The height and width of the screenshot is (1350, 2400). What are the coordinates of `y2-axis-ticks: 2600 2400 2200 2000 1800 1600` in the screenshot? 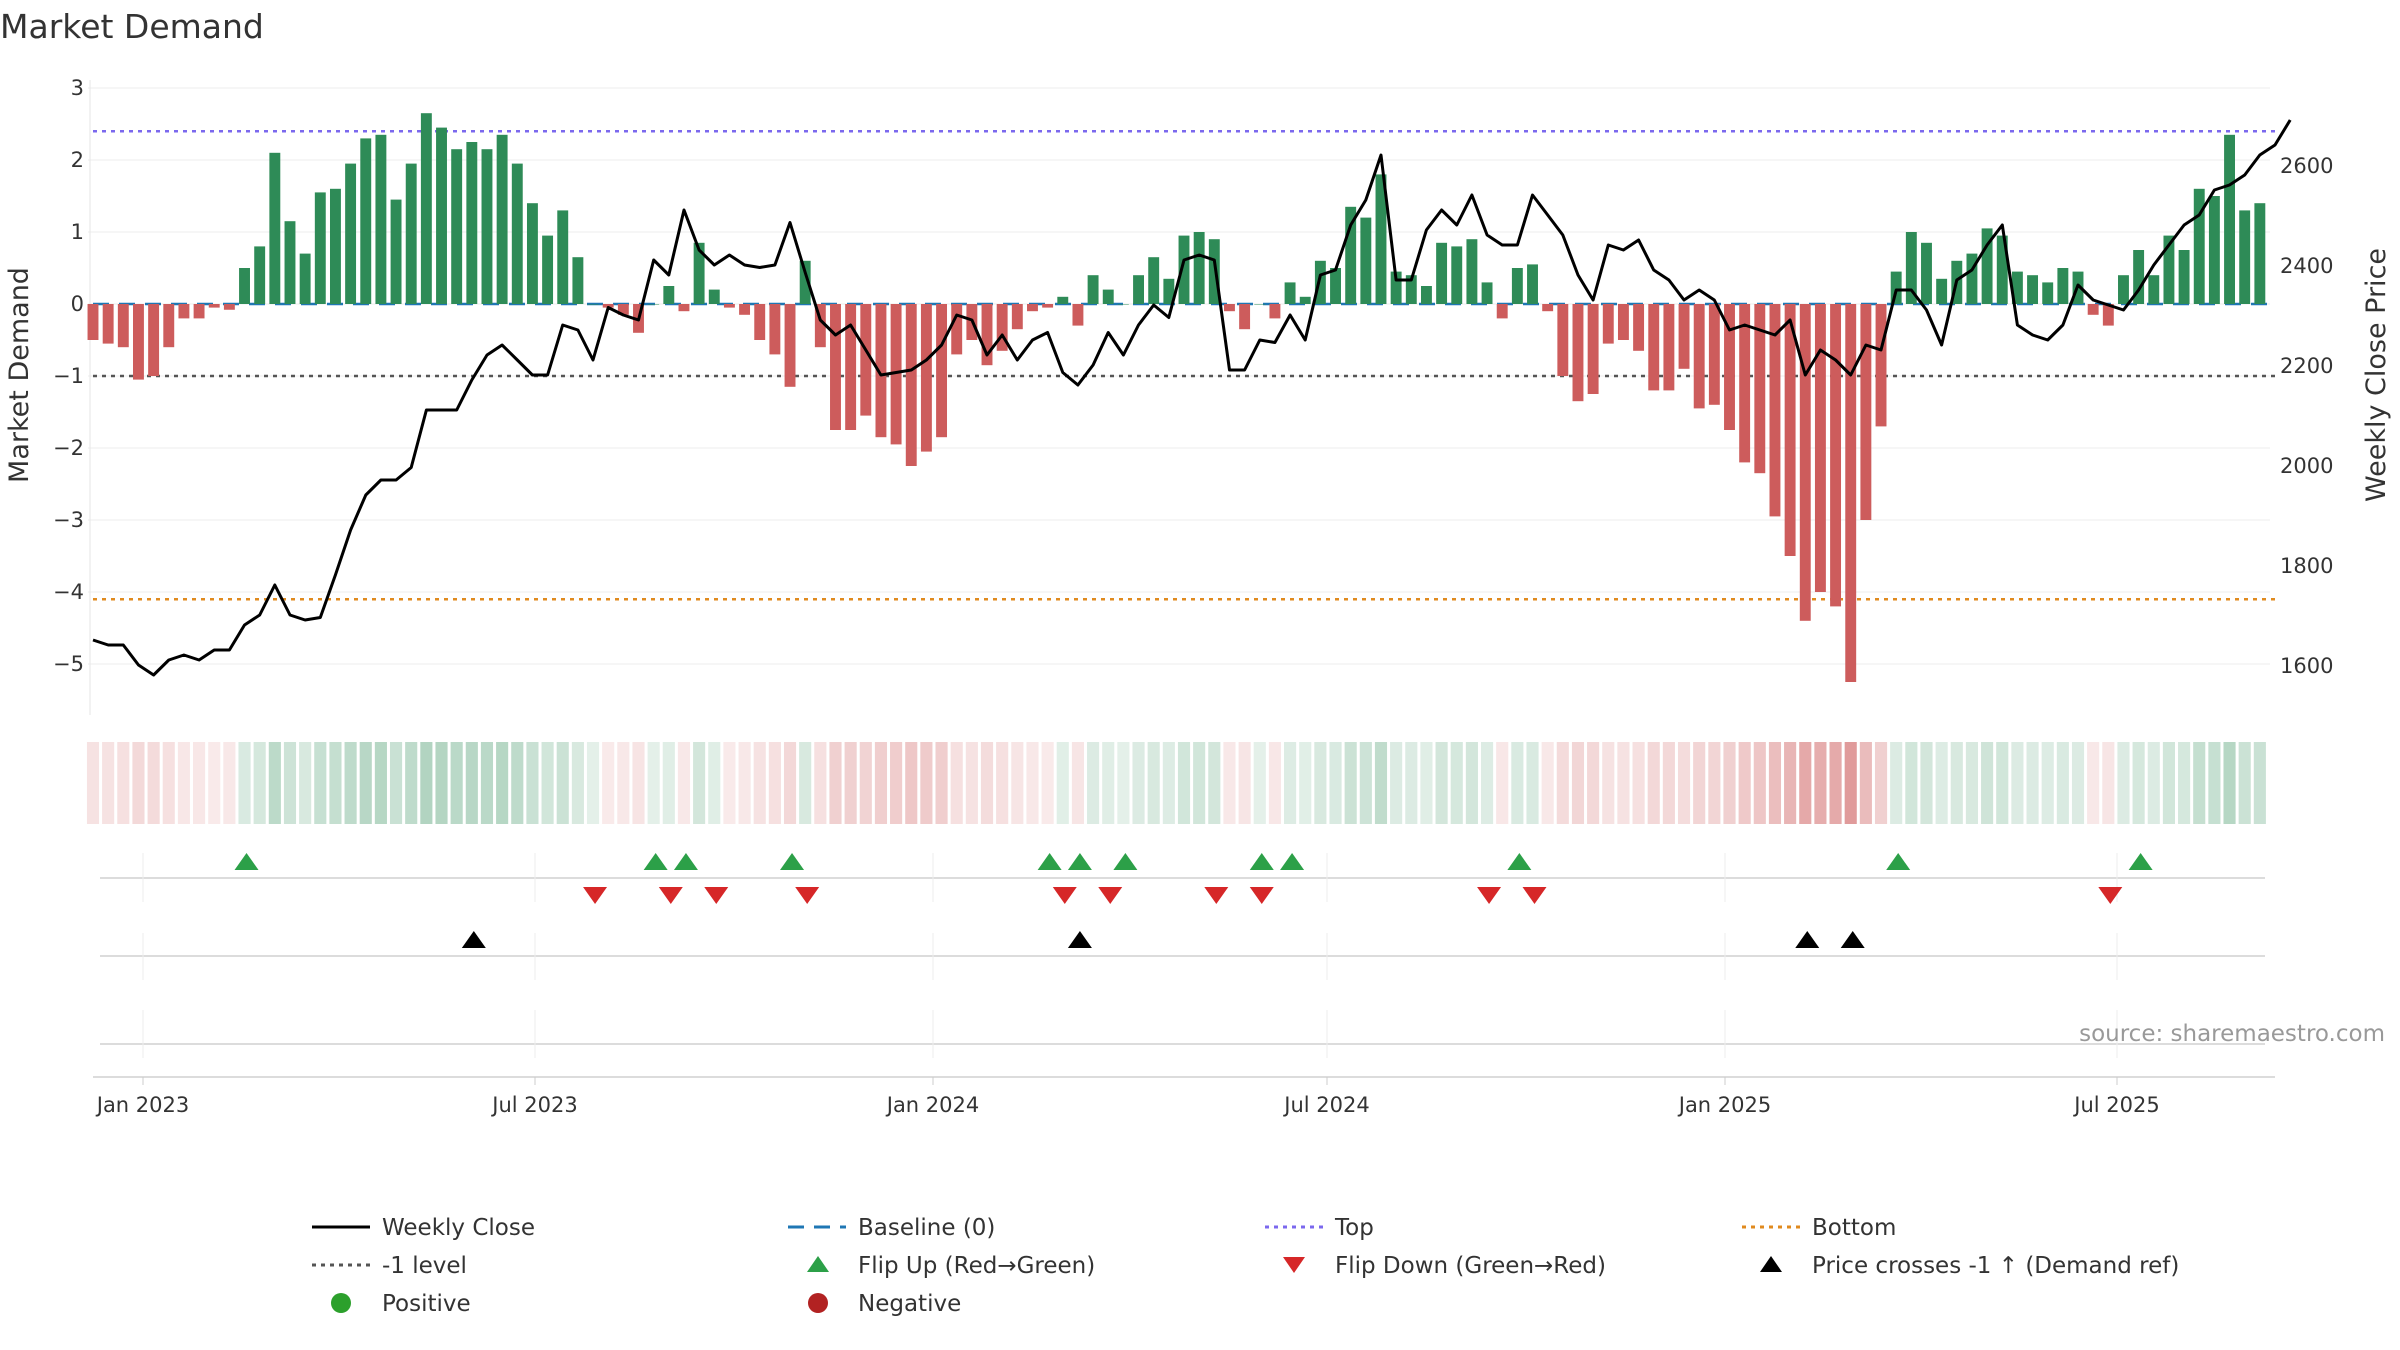 It's located at (2306, 416).